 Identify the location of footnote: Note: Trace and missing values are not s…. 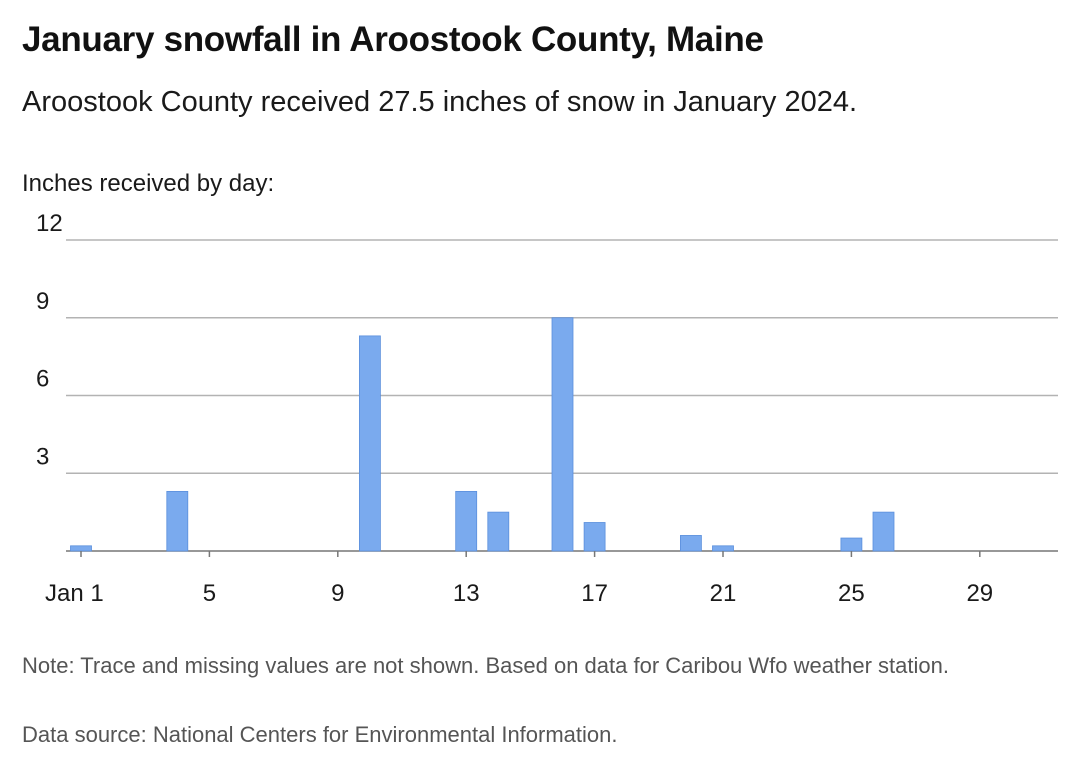
(485, 665).